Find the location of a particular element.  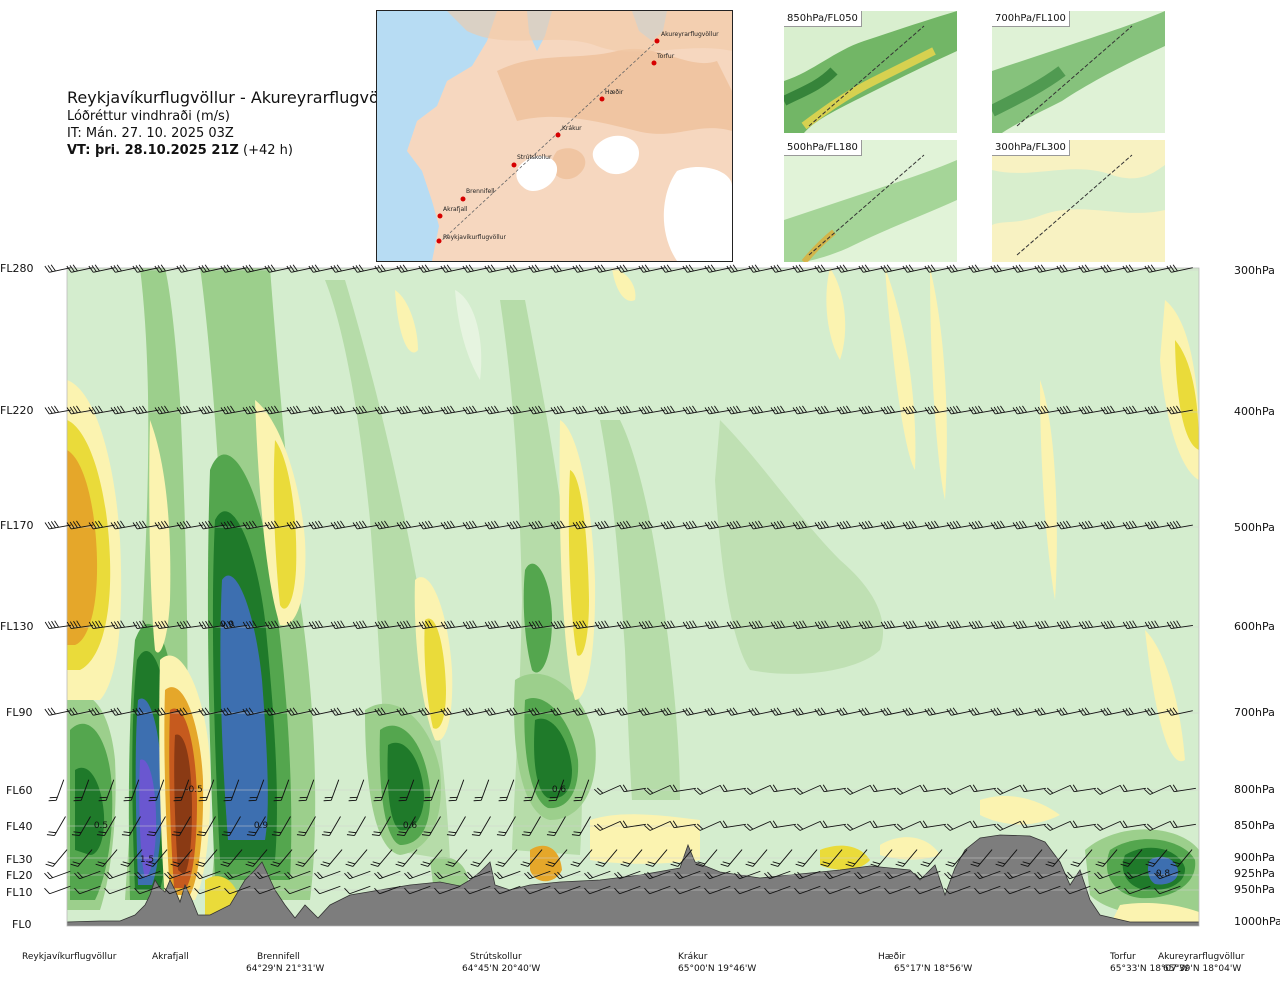

mini-map-300-graphic is located at coordinates (1078, 201).